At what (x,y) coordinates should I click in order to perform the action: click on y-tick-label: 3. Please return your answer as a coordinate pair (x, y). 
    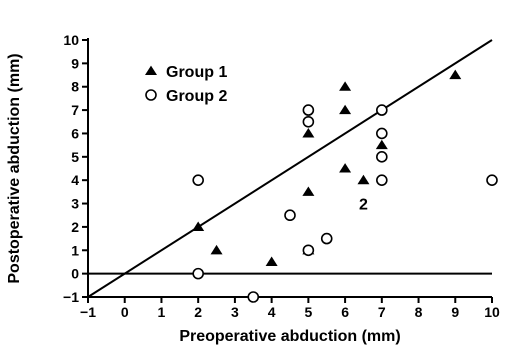
    Looking at the image, I should click on (75, 204).